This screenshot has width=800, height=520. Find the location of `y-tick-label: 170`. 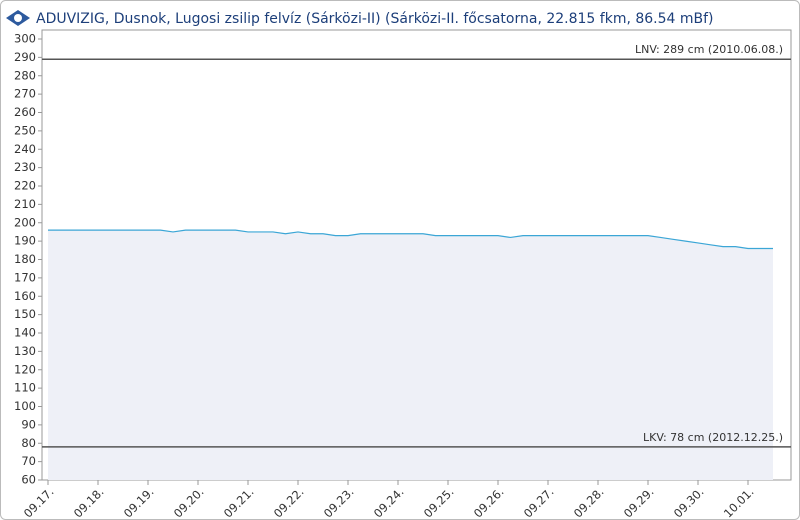

y-tick-label: 170 is located at coordinates (25, 277).